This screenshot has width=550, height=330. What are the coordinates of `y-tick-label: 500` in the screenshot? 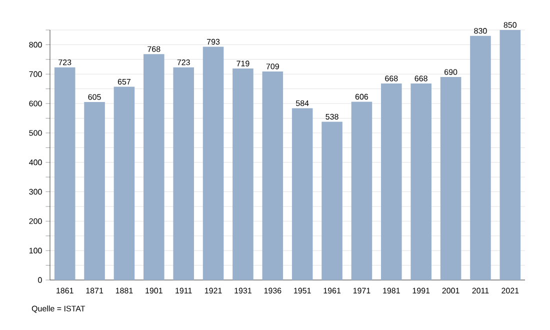 It's located at (35, 133).